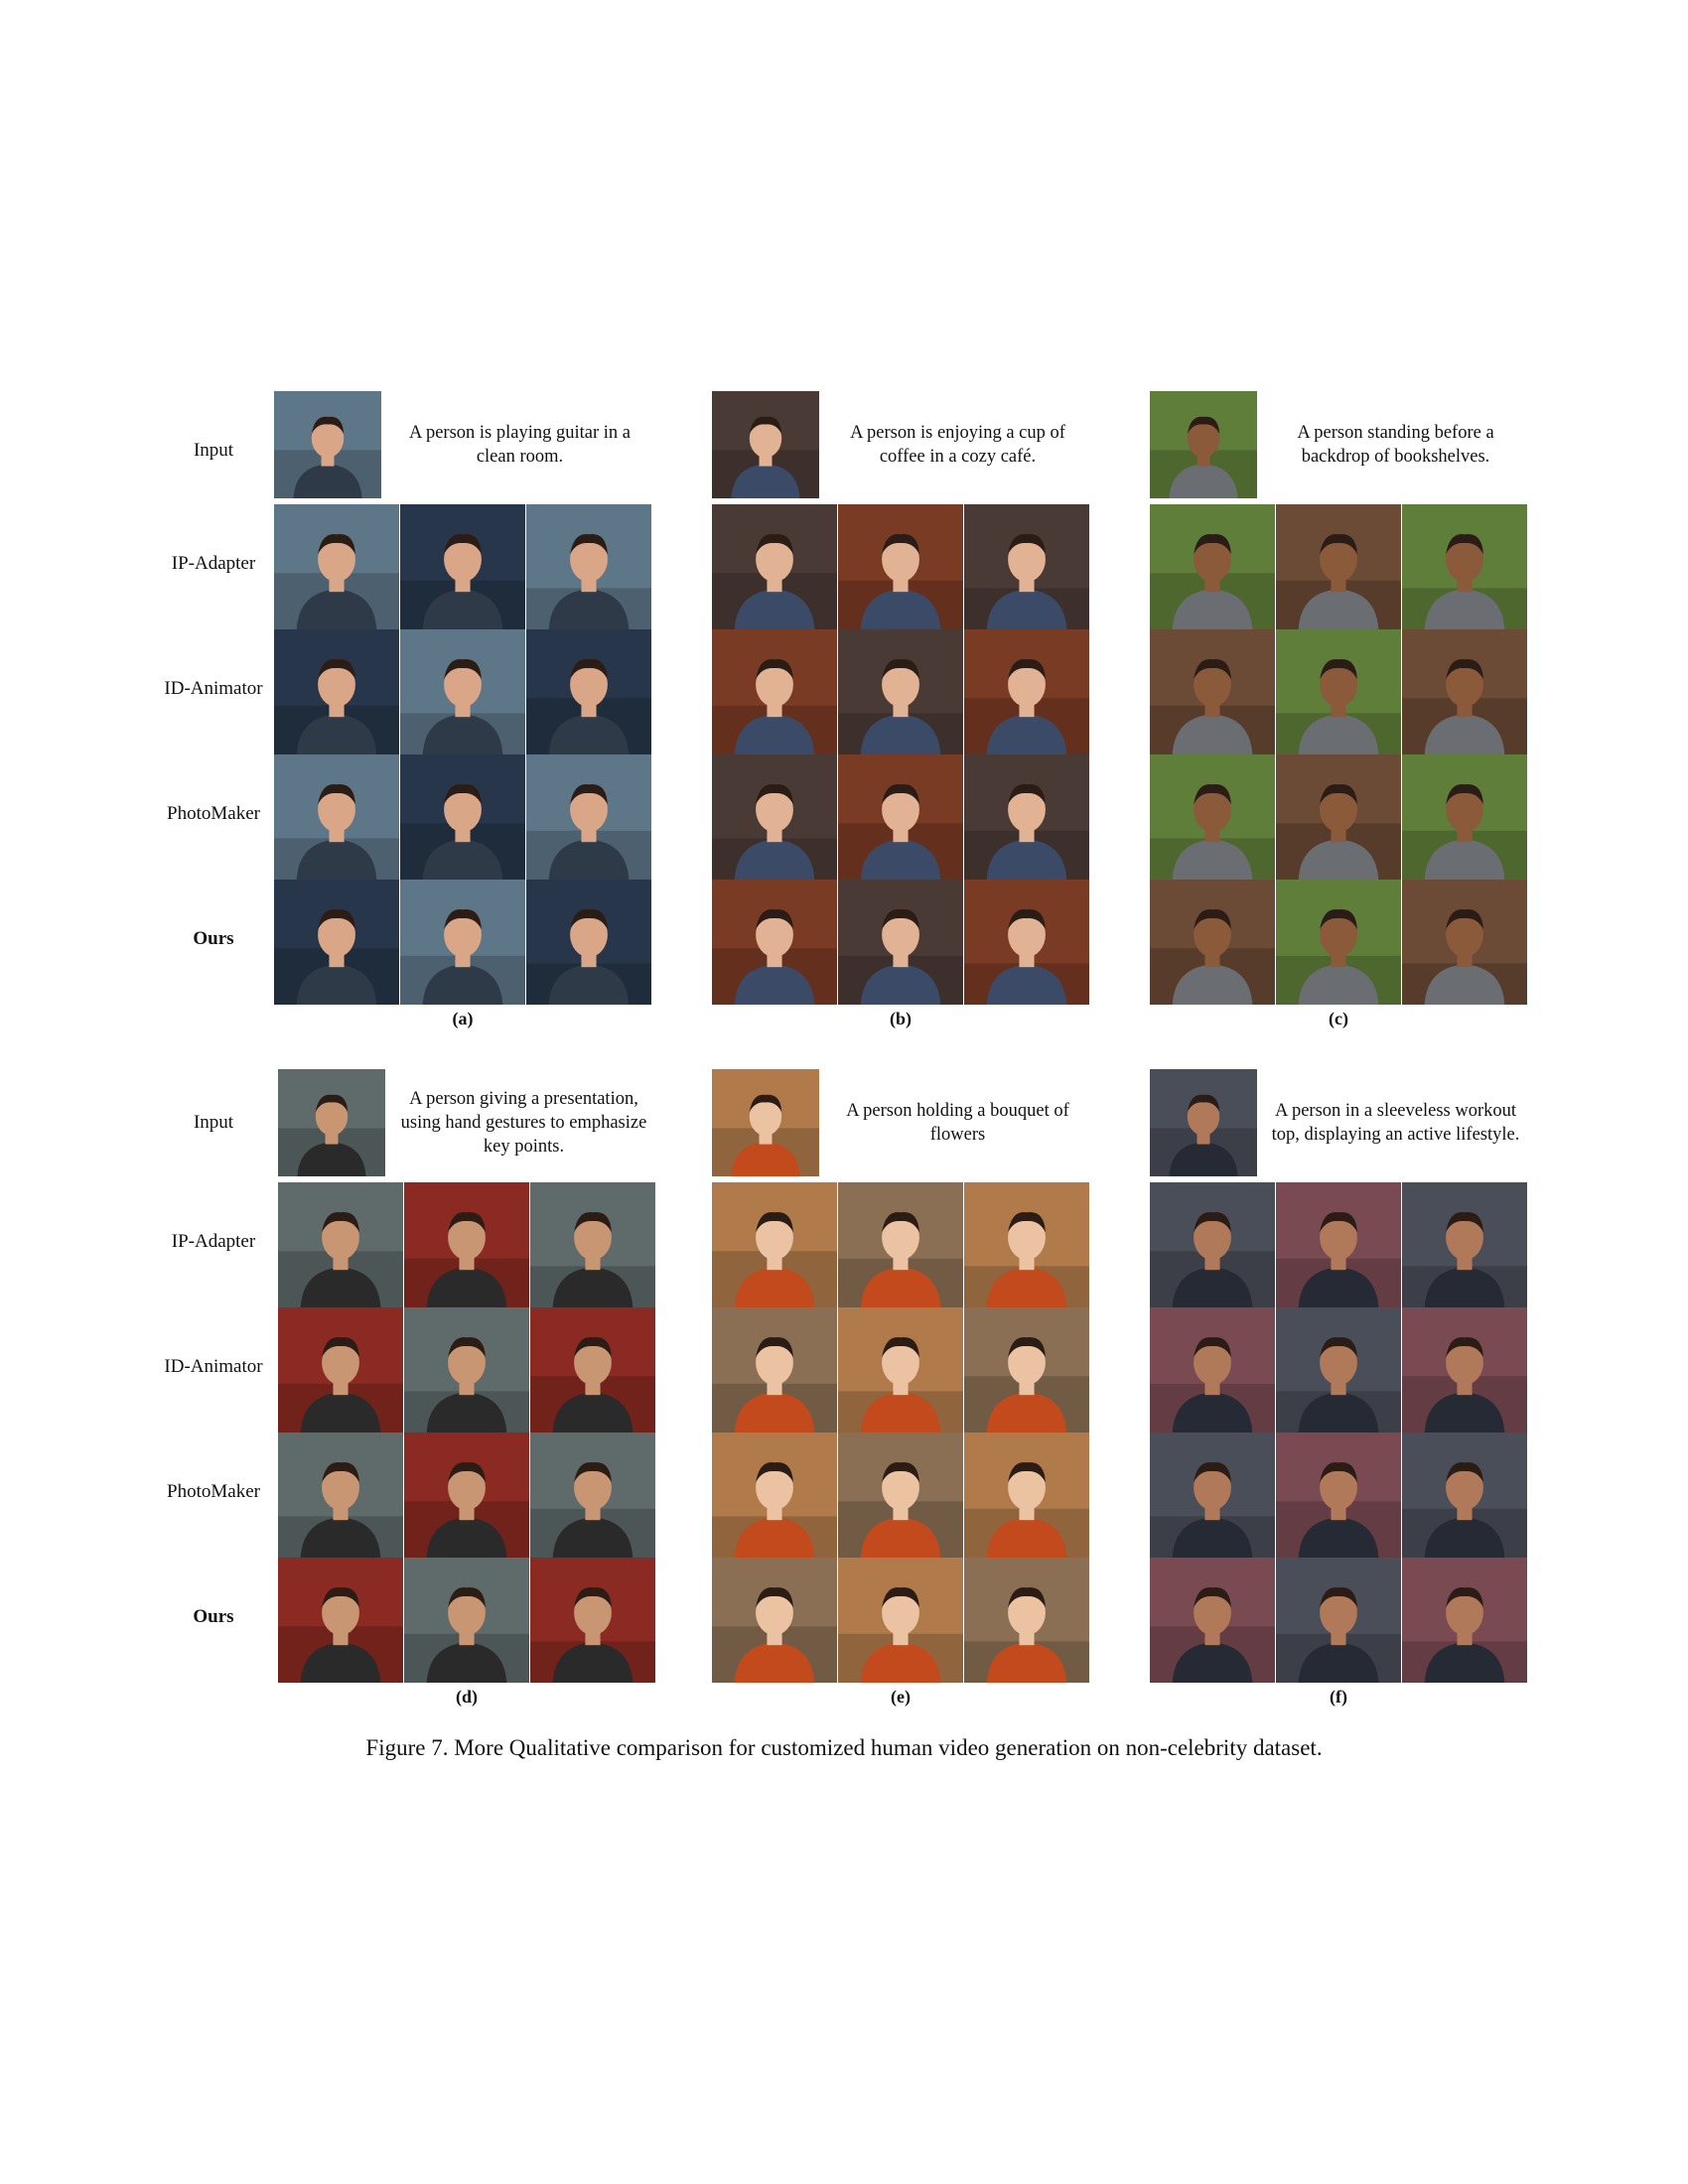 This screenshot has height=2184, width=1688. Describe the element at coordinates (463, 1018) in the screenshot. I see `panel-tag: (a)` at that location.